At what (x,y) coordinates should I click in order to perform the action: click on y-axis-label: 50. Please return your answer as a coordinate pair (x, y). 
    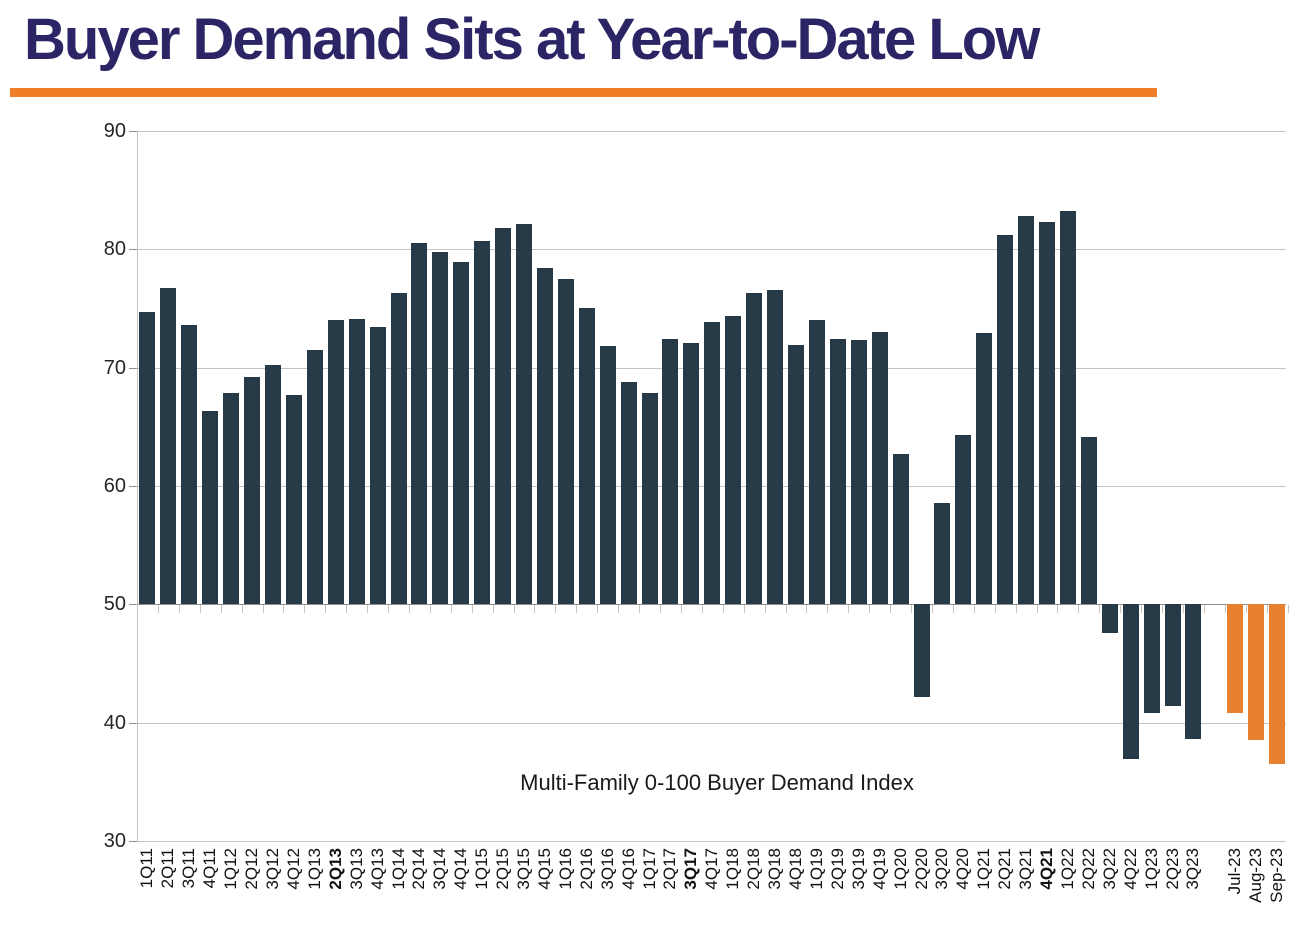
    Looking at the image, I should click on (114, 604).